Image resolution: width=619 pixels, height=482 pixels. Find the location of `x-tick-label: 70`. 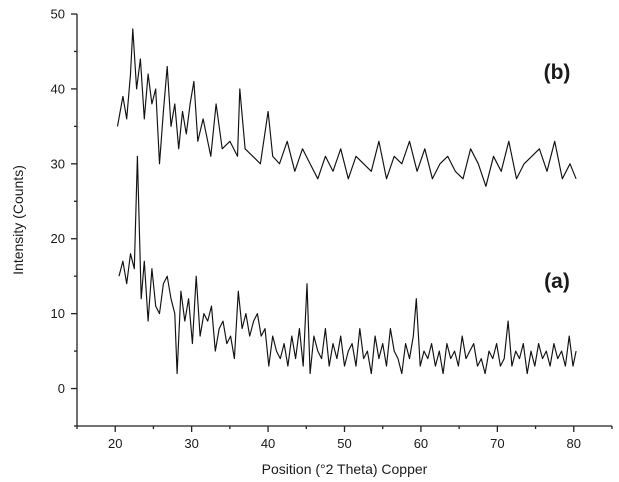

x-tick-label: 70 is located at coordinates (497, 443).